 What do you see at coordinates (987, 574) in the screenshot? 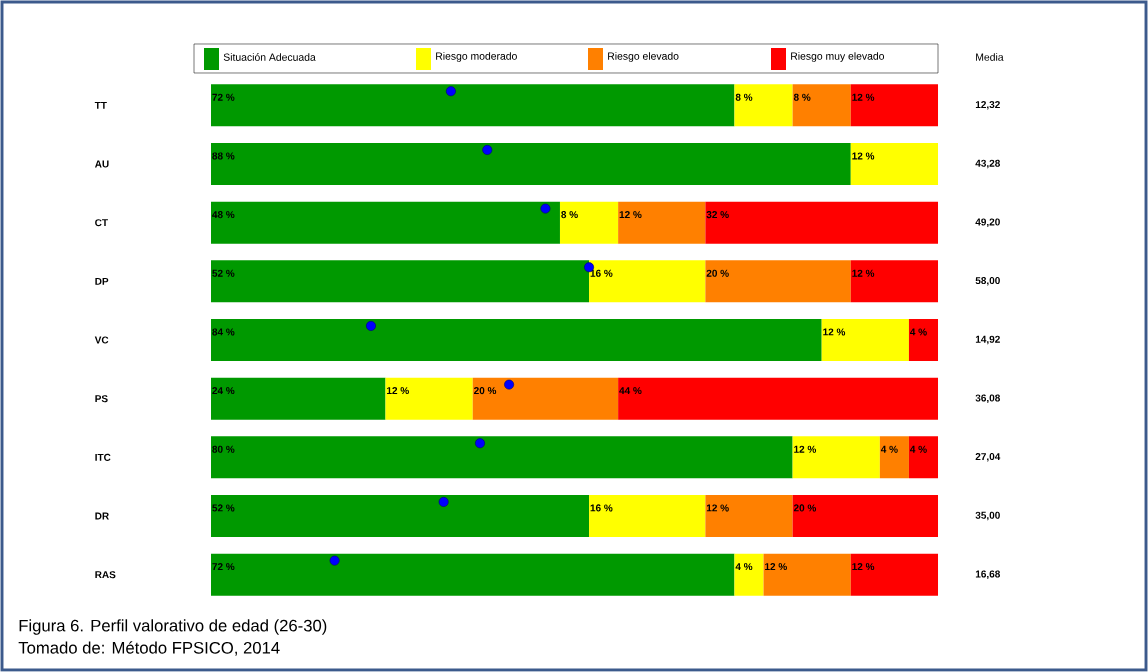
I see `text: 16,68` at bounding box center [987, 574].